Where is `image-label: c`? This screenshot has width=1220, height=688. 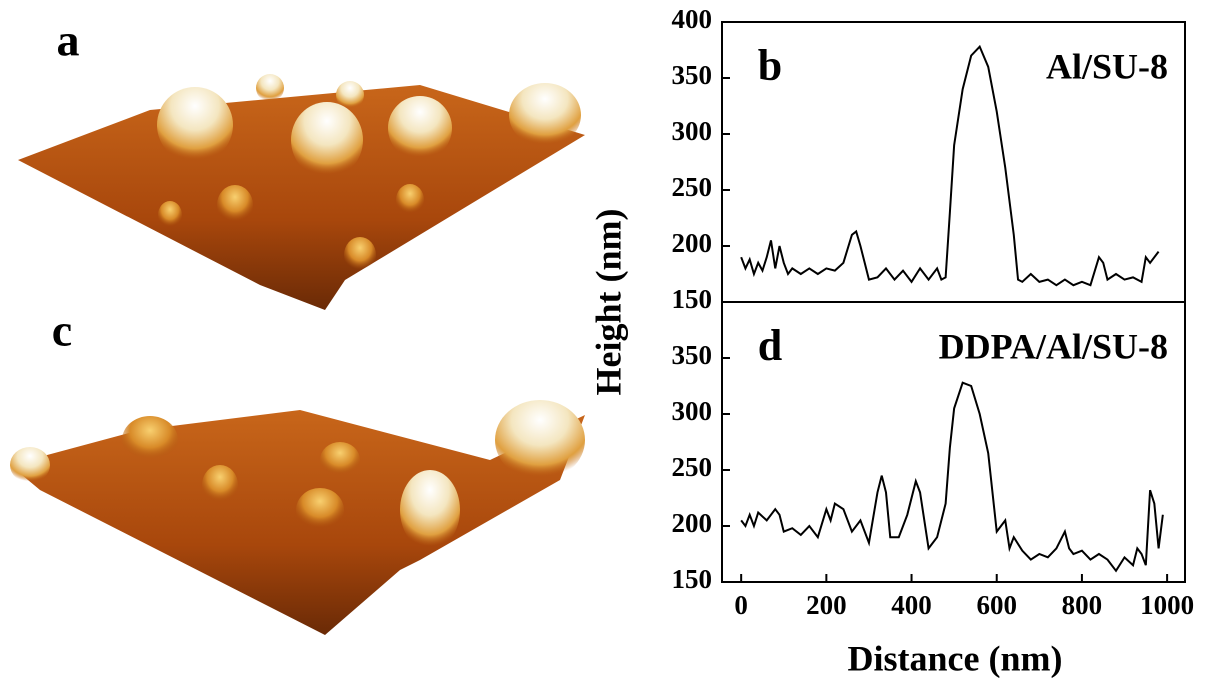
image-label: c is located at coordinates (62, 330).